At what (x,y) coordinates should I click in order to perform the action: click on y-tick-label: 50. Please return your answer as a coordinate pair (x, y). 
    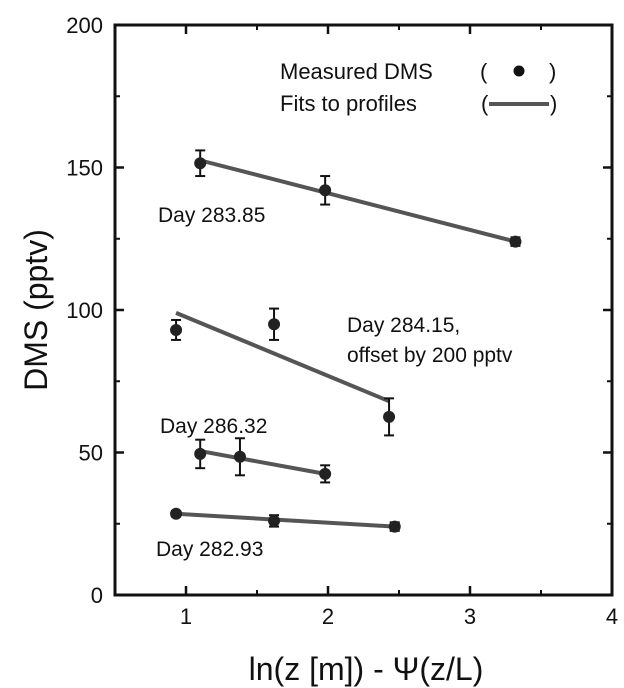
    Looking at the image, I should click on (91, 453).